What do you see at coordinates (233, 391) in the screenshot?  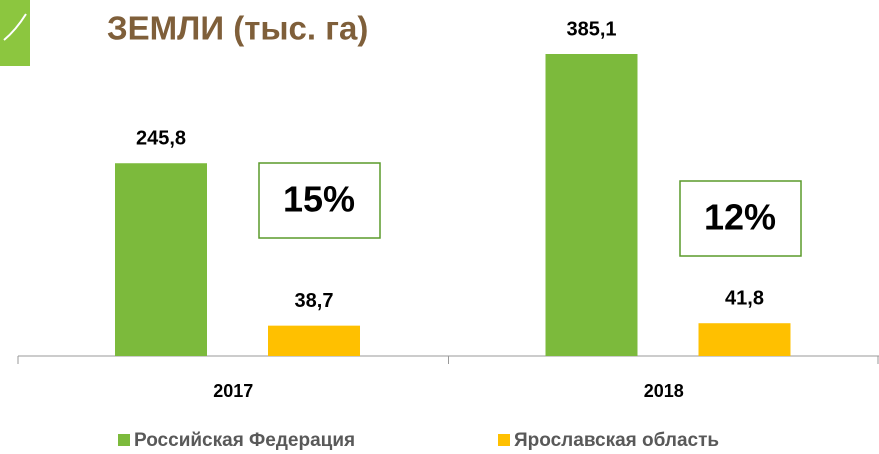 I see `x-tick-label: 2017` at bounding box center [233, 391].